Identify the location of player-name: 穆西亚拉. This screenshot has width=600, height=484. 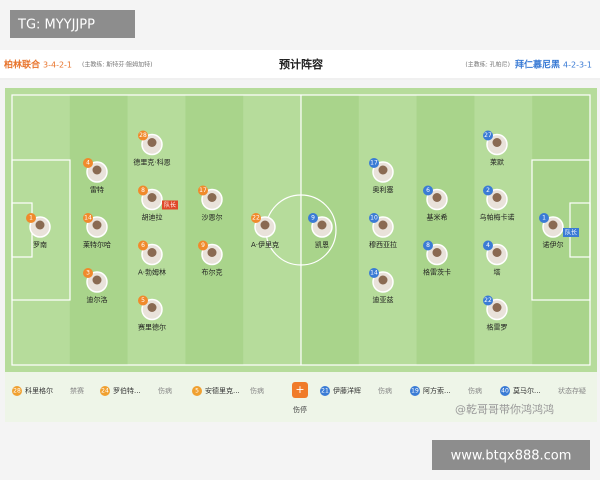
(383, 244).